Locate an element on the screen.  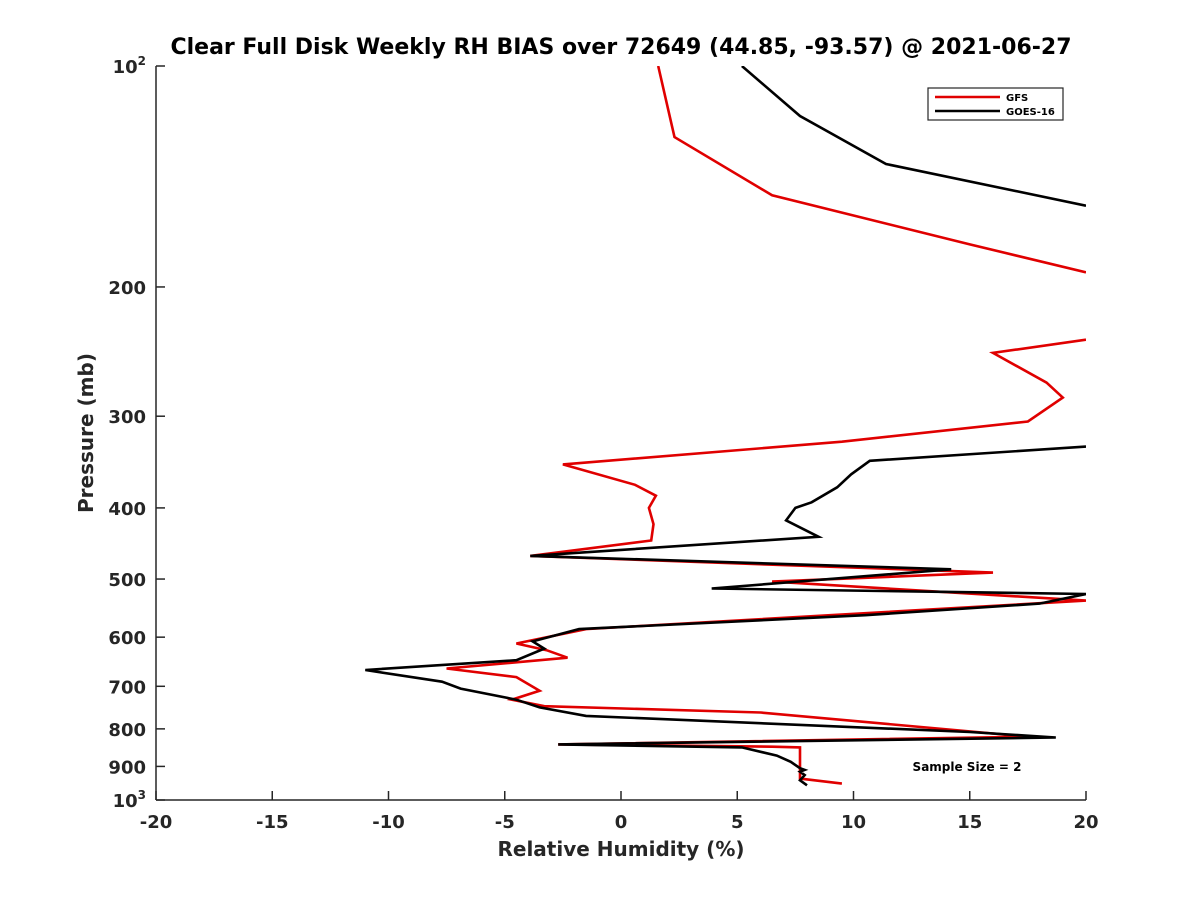
x-tick-label: -15 is located at coordinates (272, 822).